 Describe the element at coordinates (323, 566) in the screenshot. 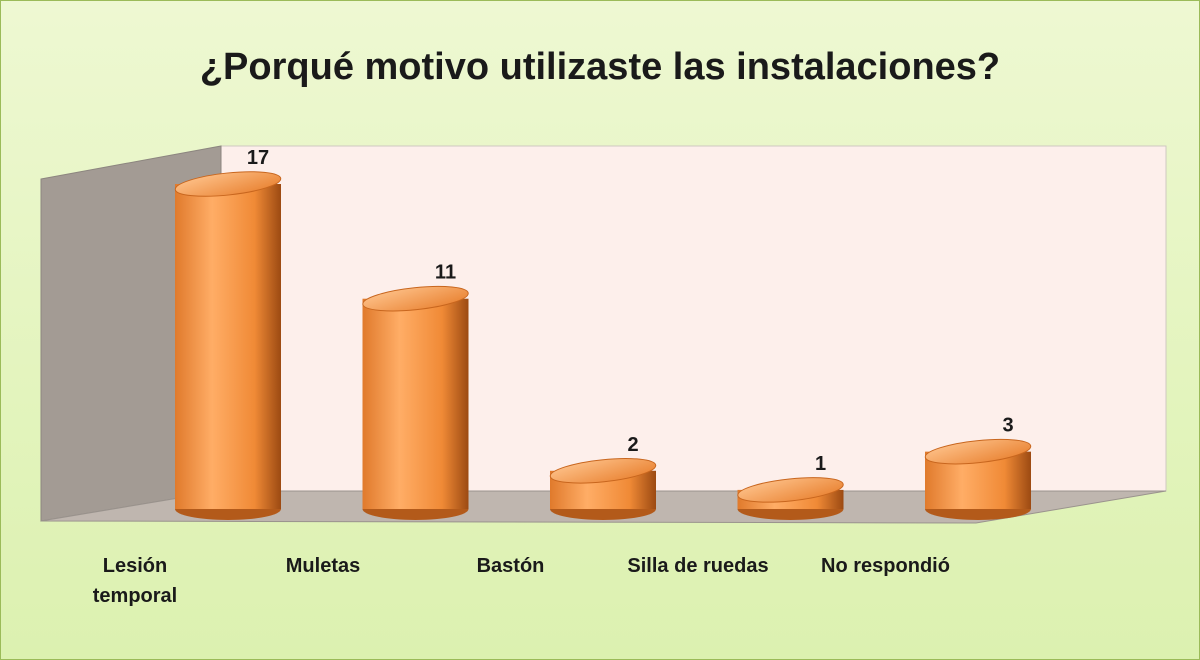

I see `x-tick-label: Muletas` at that location.